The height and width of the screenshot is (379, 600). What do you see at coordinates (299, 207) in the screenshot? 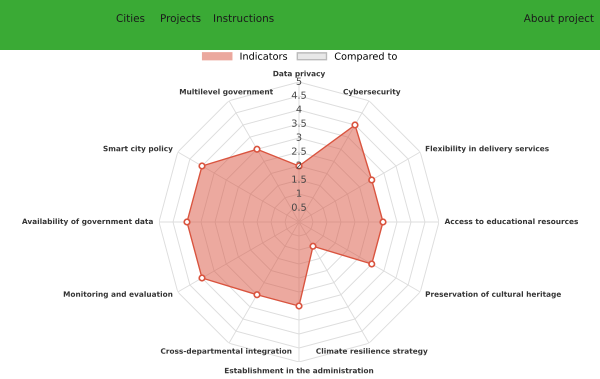
I see `y-tick-label: 0.5` at bounding box center [299, 207].